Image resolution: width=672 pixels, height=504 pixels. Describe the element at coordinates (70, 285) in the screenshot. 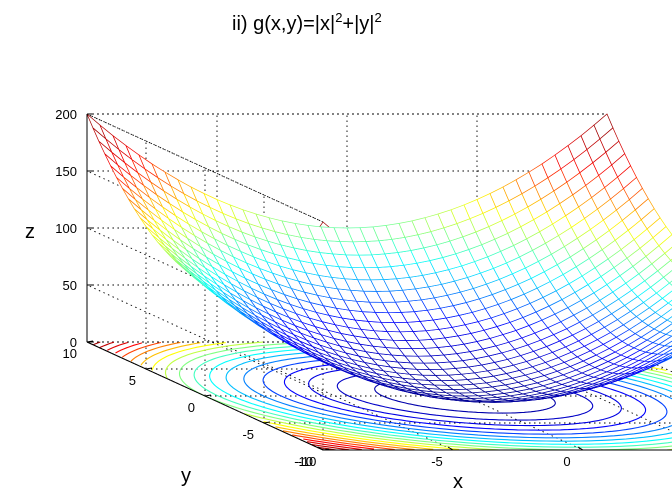

I see `z-tick-label: 50` at that location.